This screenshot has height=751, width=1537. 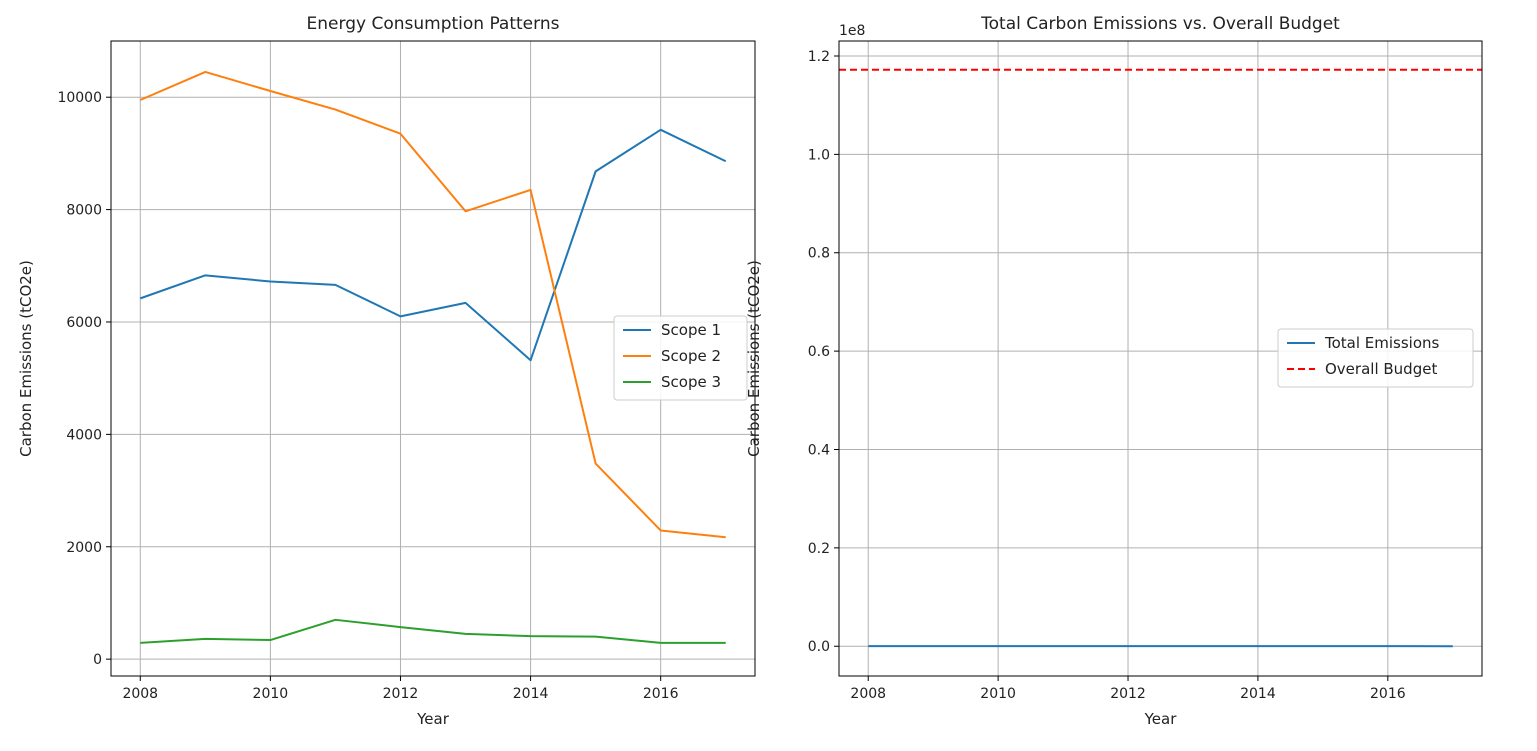 I want to click on legend-entry: Total Emissions, so click(x=1382, y=343).